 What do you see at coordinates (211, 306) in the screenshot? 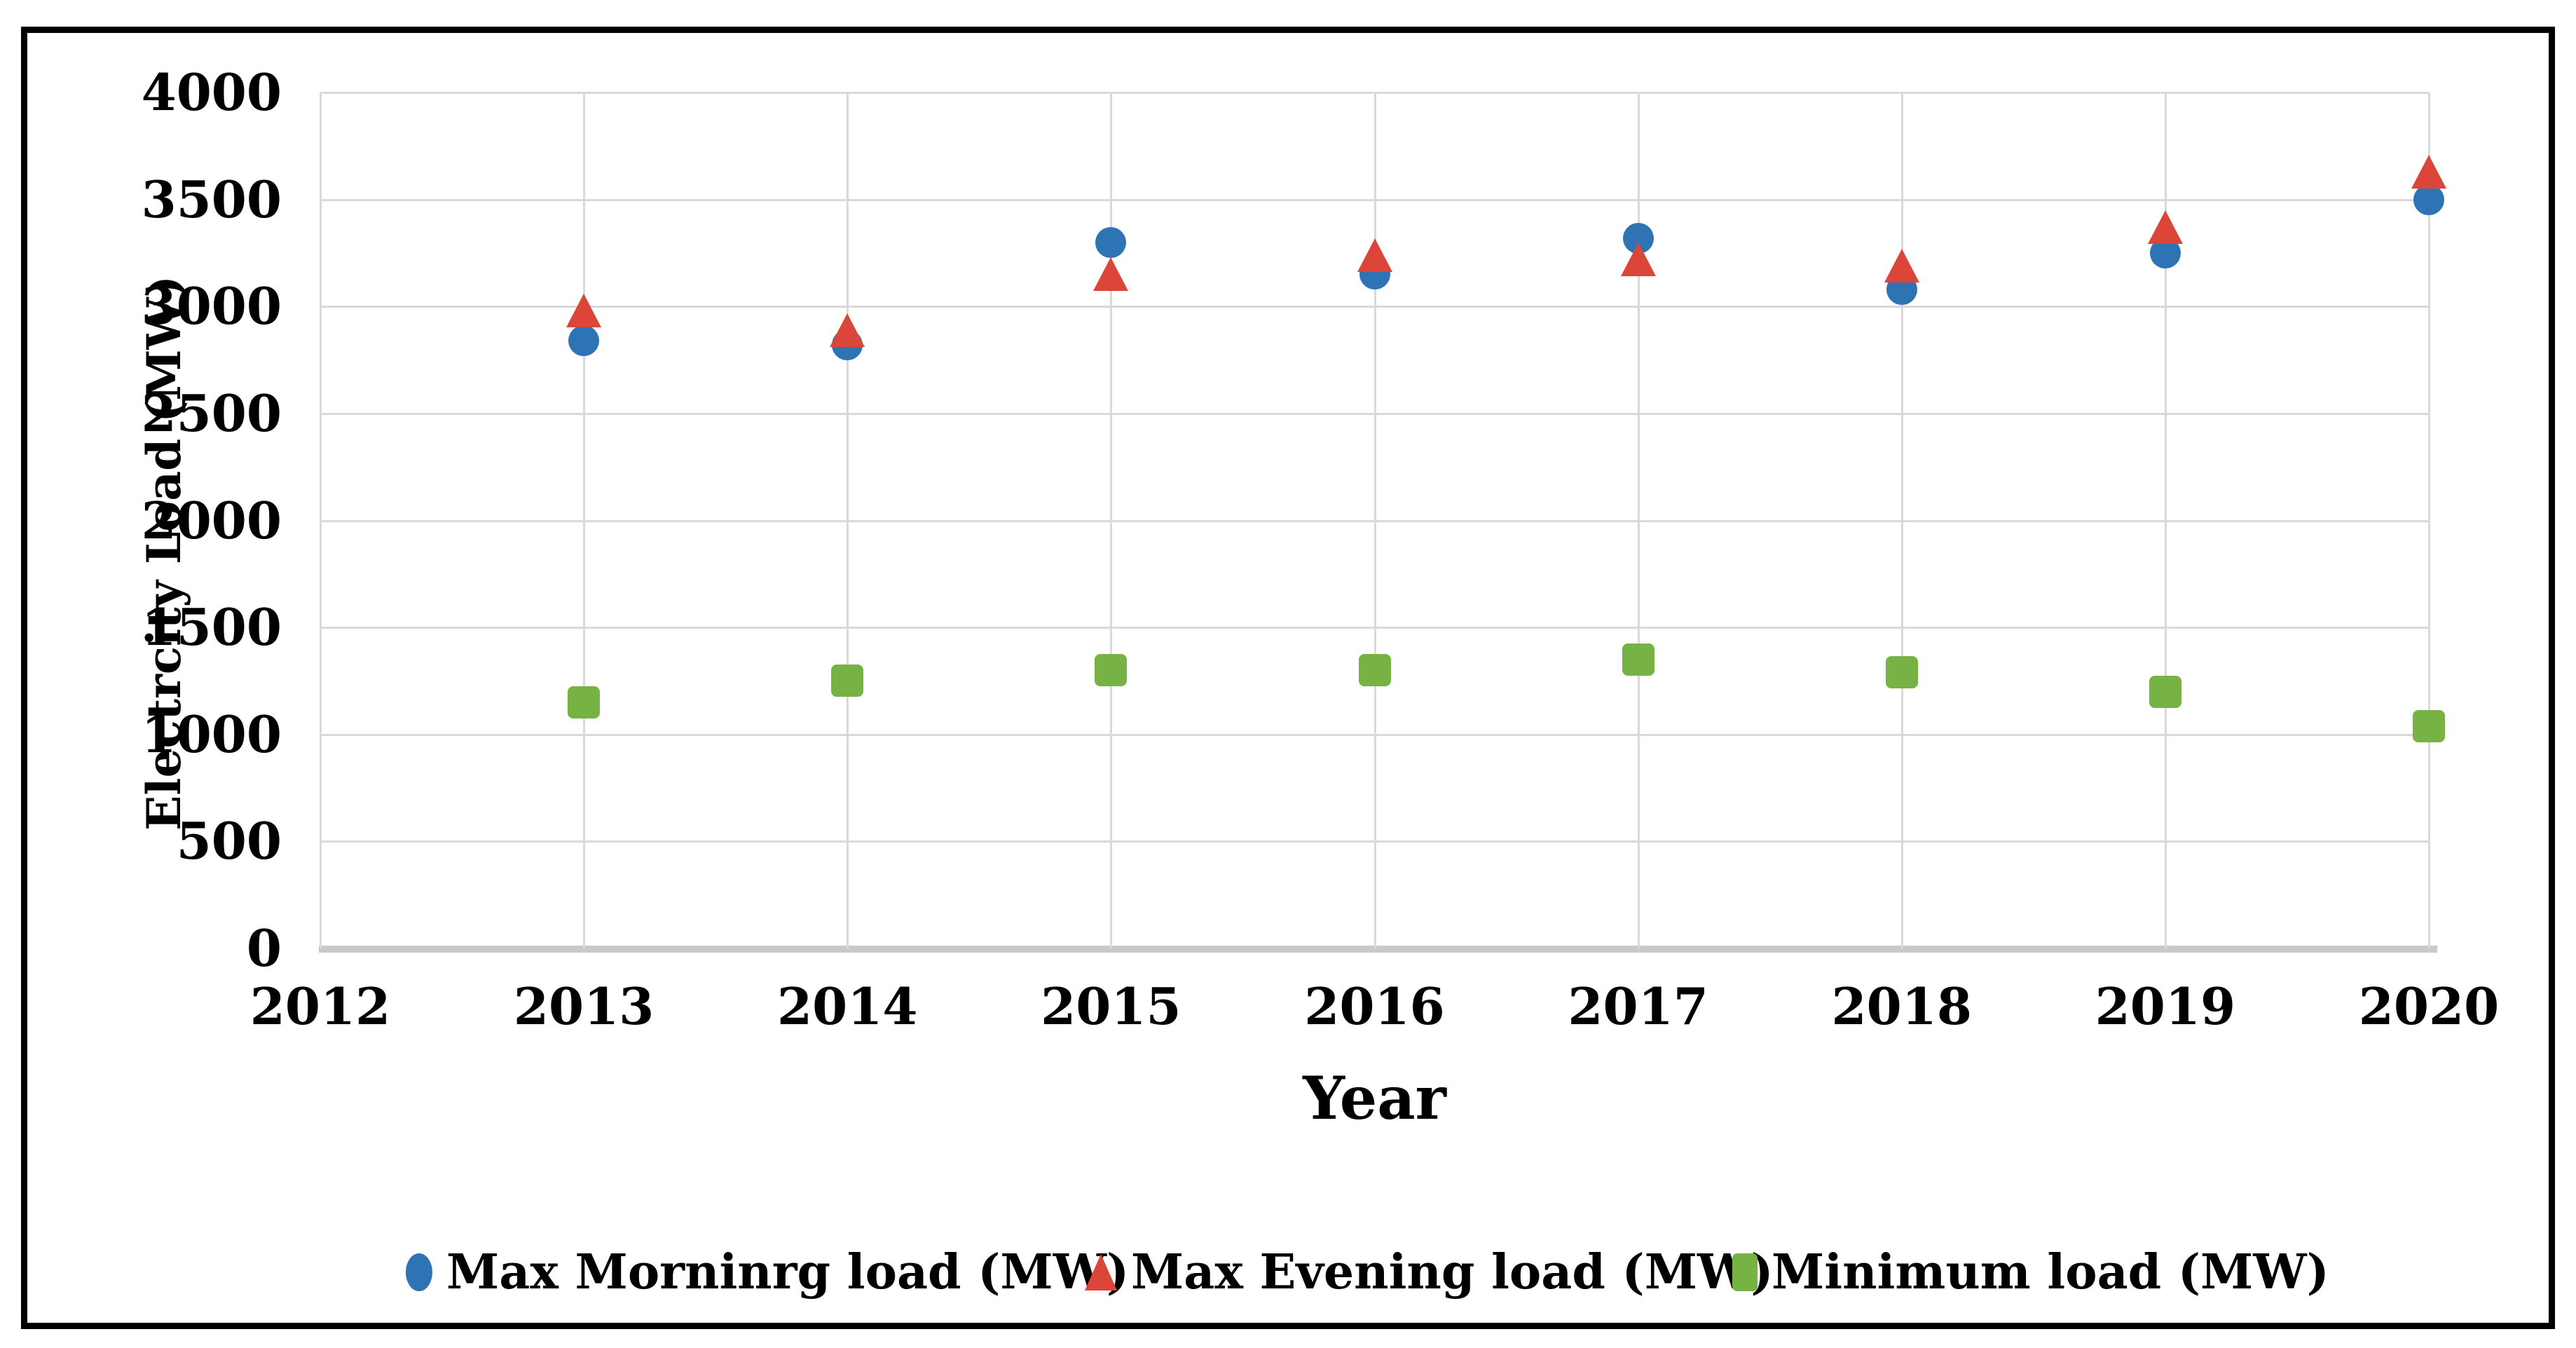
I see `y-tick-label: 3000` at bounding box center [211, 306].